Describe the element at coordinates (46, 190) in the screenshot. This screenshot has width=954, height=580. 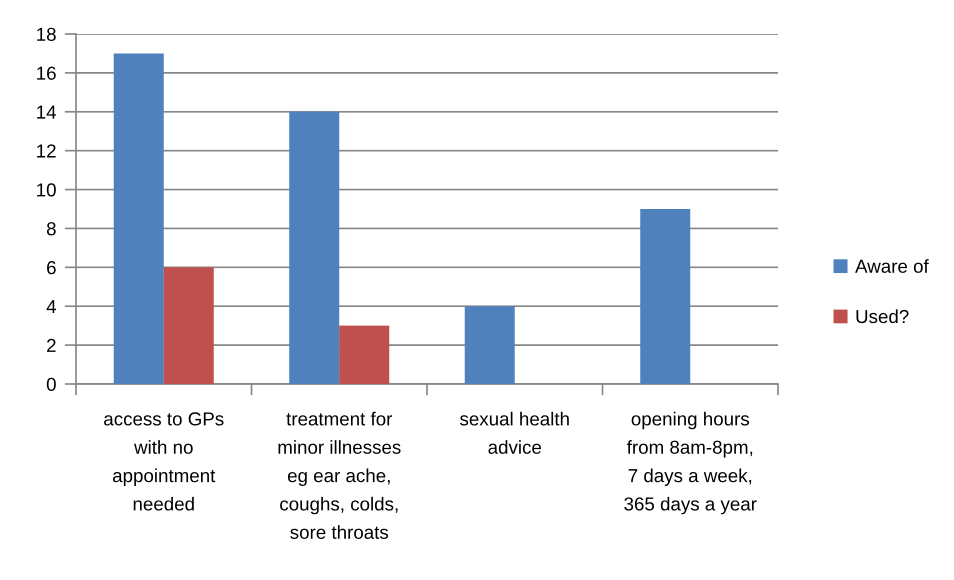
I see `y-tick-label: 10` at that location.